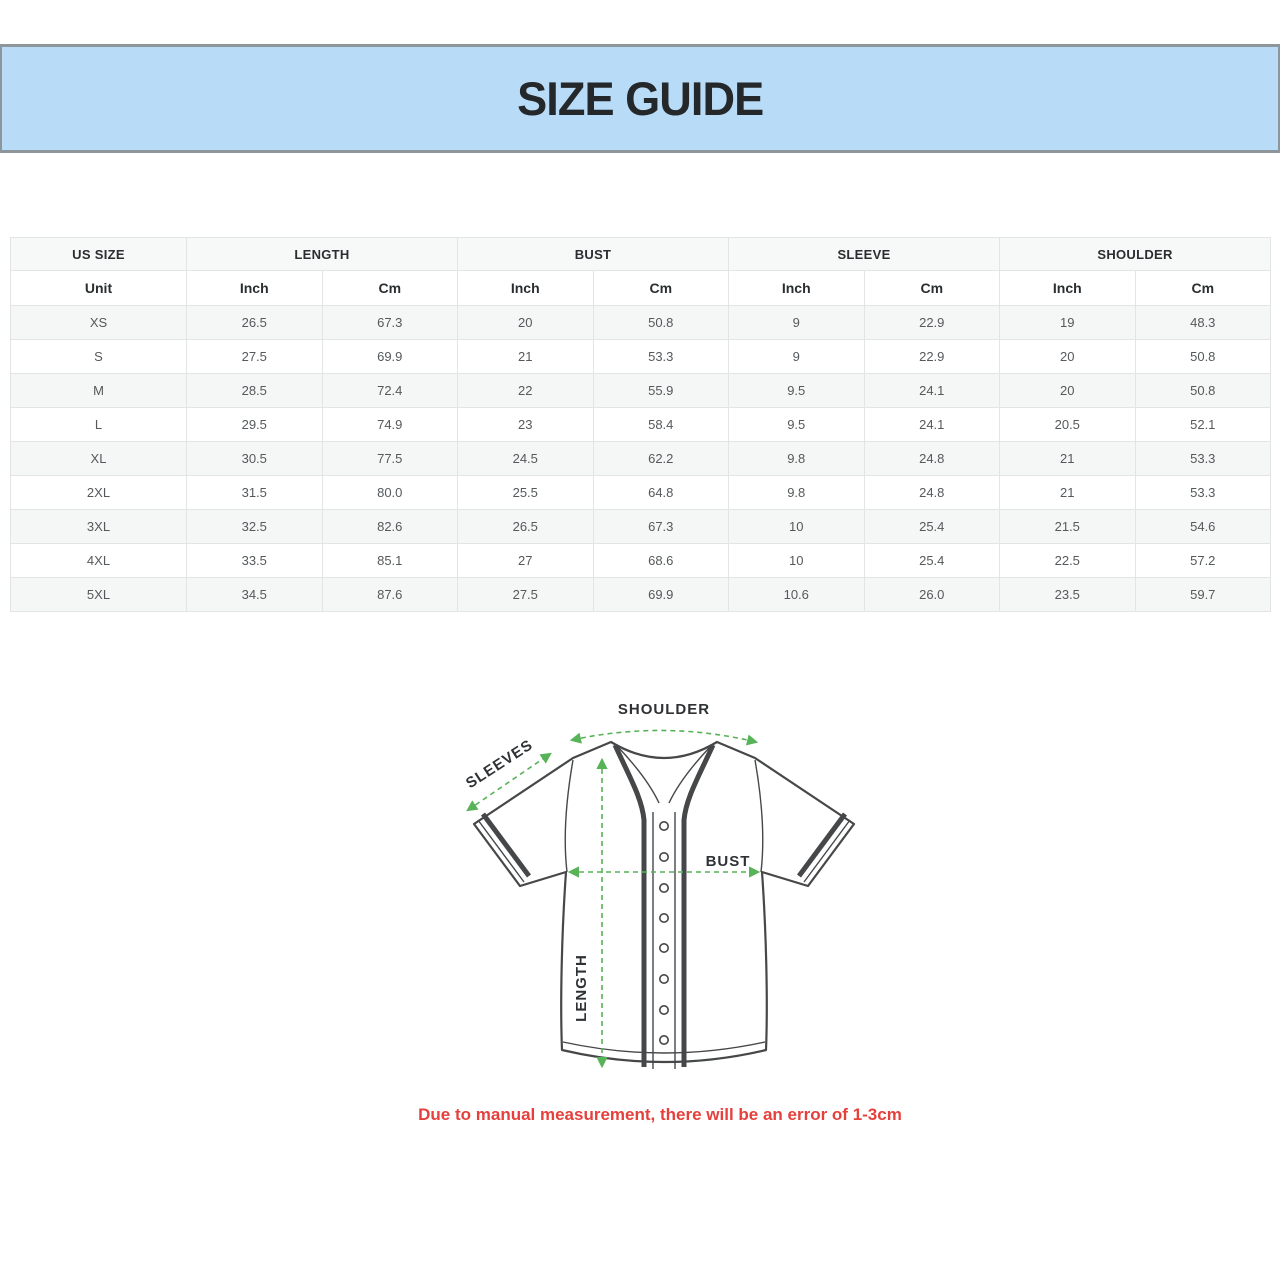 The width and height of the screenshot is (1280, 1280). I want to click on table-row: 4XL 33.5 85.1 27 68.6 10 25.4 22.5 57.2, so click(641, 560).